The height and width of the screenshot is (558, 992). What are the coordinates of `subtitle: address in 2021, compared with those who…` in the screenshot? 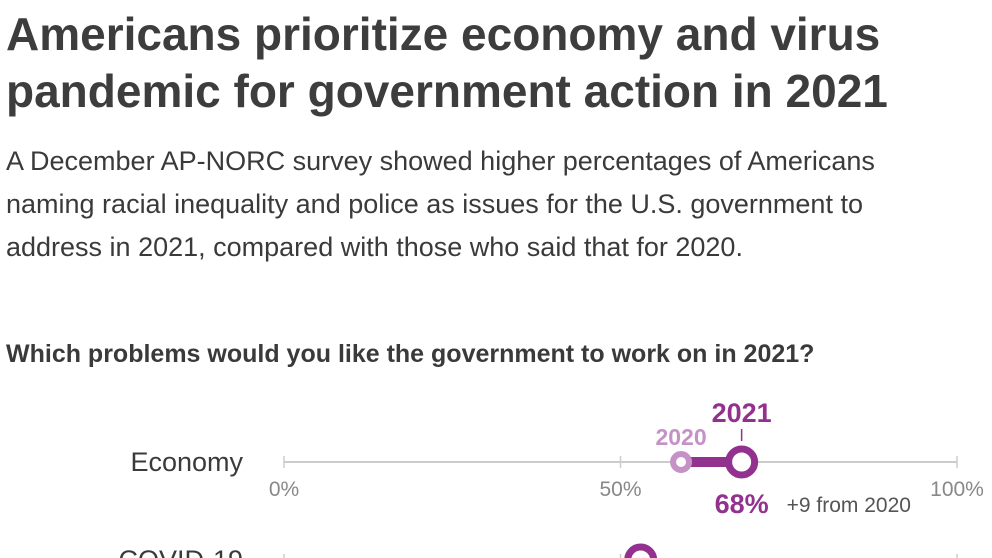 It's located at (374, 247).